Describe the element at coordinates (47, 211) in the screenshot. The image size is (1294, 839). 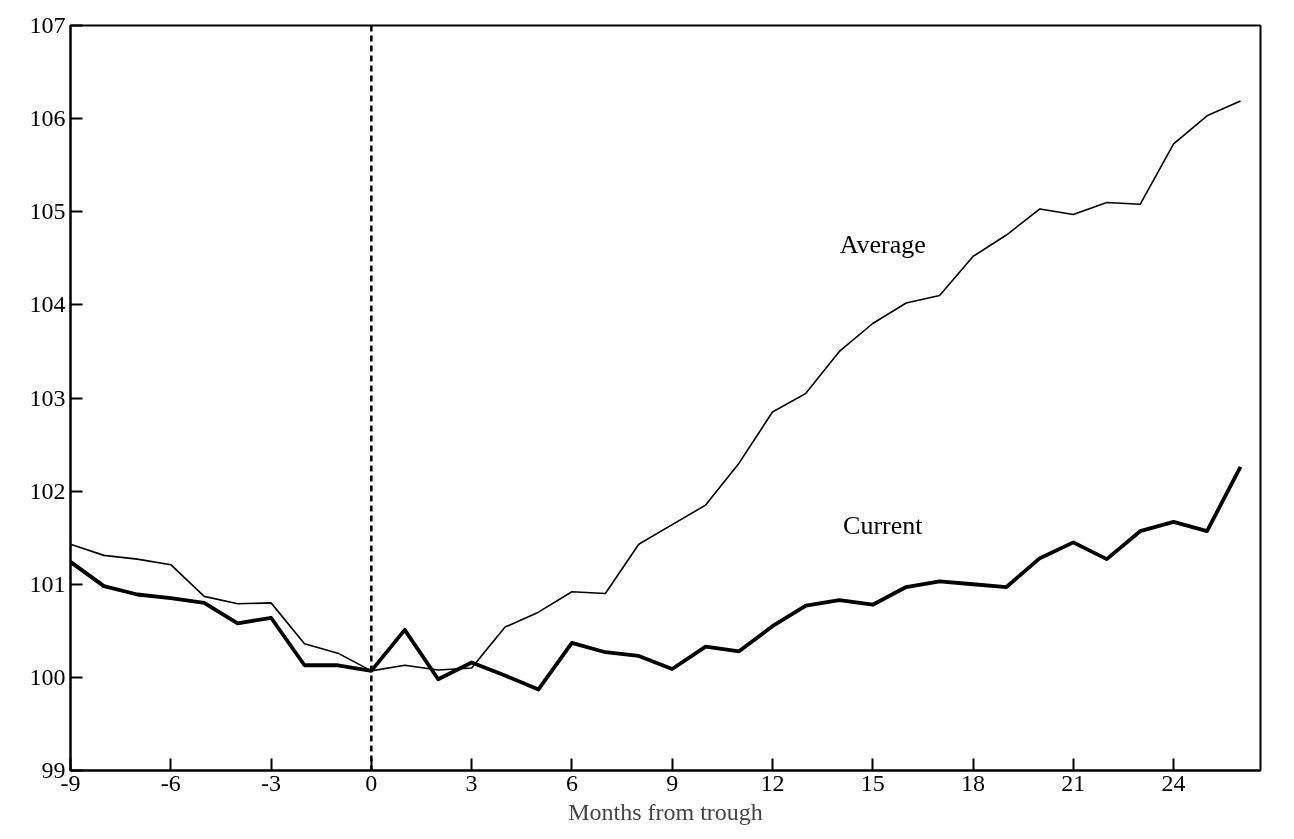
I see `y-tick-label: 105` at that location.